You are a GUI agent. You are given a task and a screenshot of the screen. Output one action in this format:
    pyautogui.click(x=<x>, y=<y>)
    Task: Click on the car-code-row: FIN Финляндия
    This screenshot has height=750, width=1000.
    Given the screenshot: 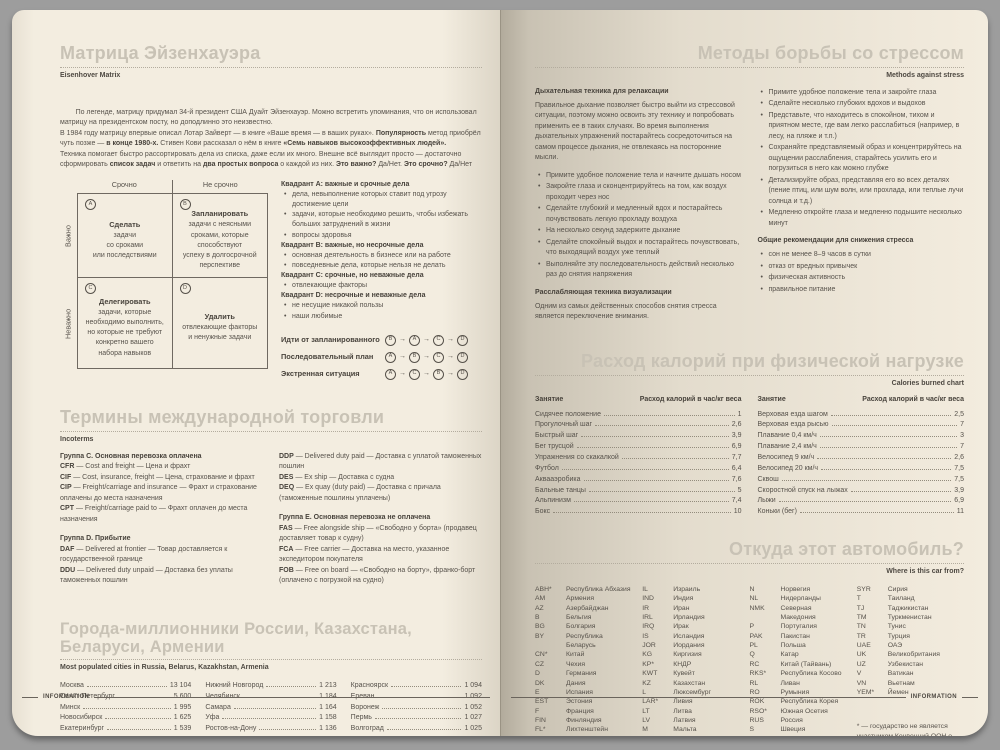 What is the action you would take?
    pyautogui.click(x=584, y=720)
    